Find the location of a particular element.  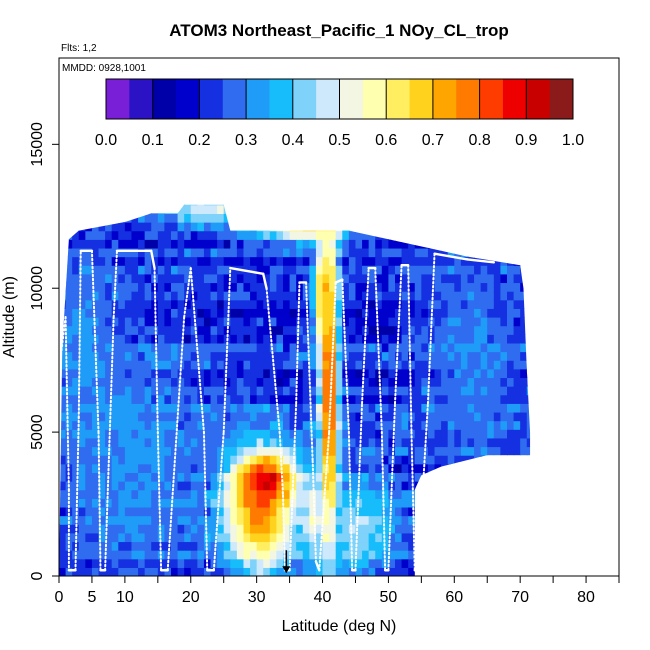

colorbar-swatch is located at coordinates (351, 99).